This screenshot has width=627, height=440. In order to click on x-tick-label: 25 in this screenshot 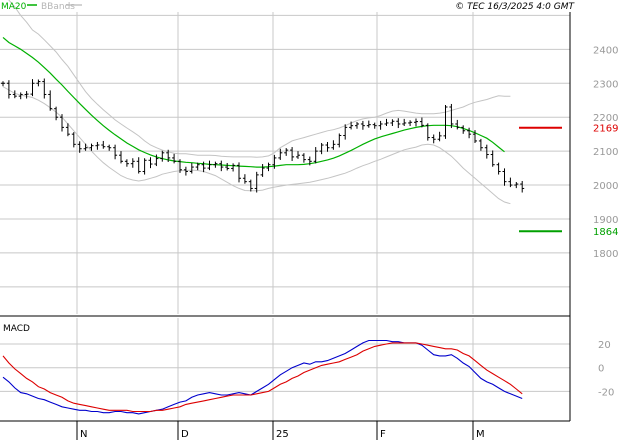, I will do `click(282, 434)`.